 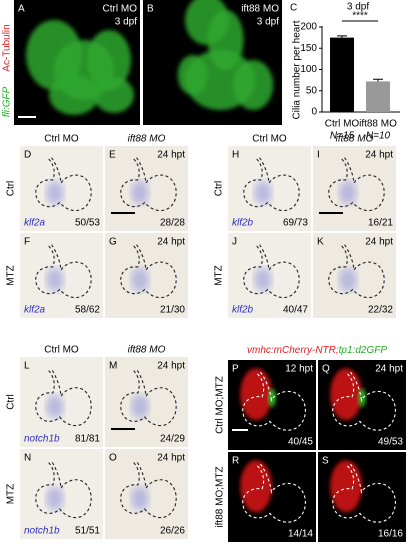 I want to click on panel-letter: I, so click(x=318, y=155).